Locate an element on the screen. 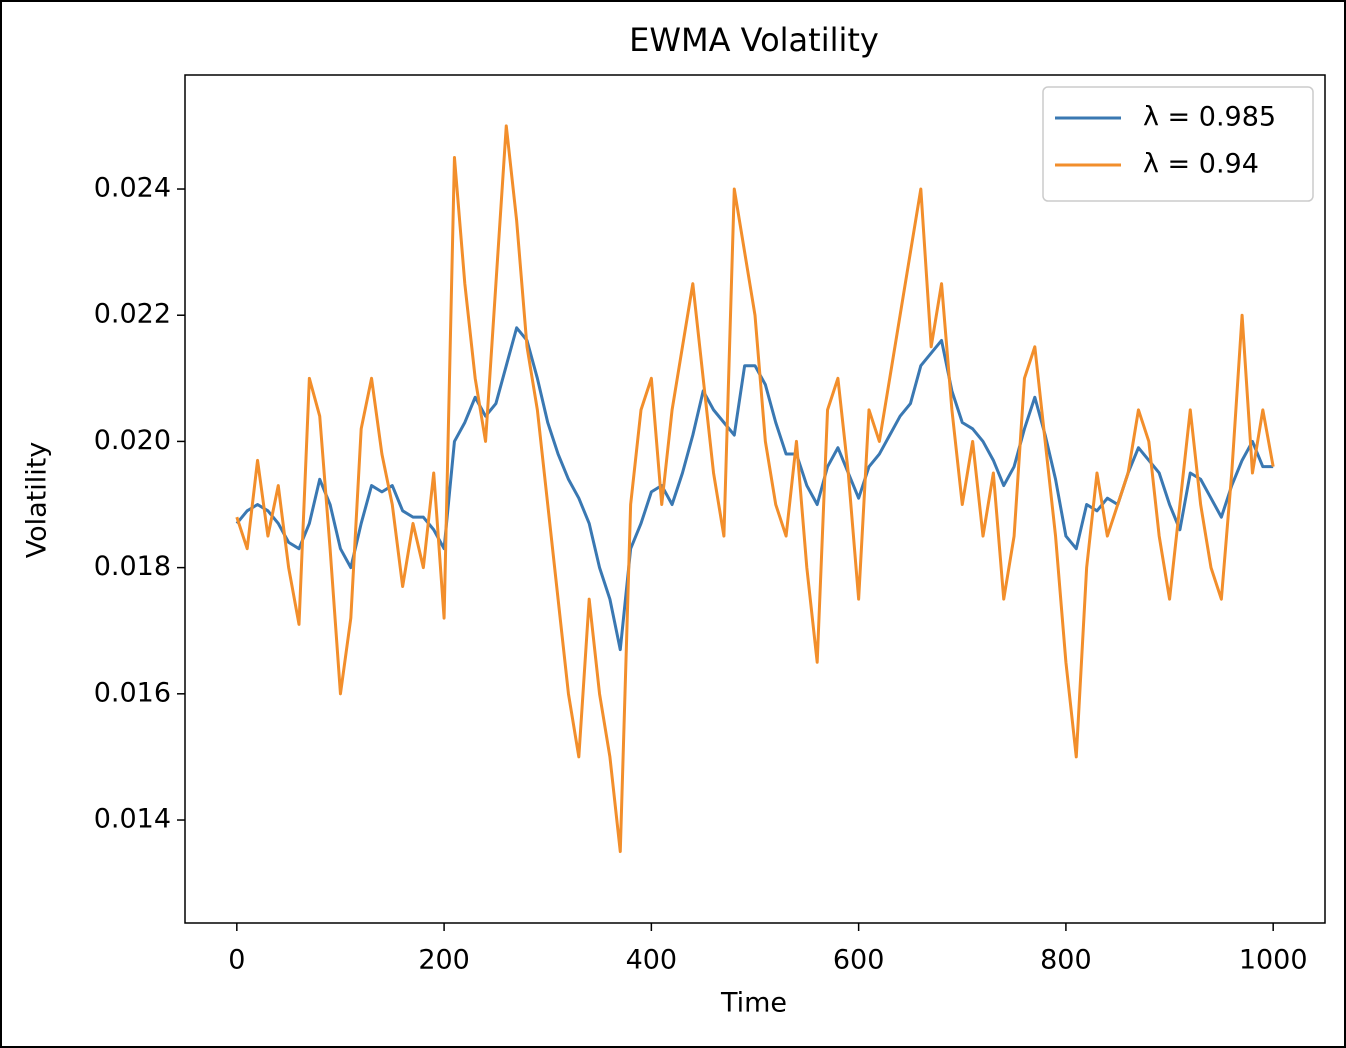 This screenshot has width=1346, height=1048. legend: λ = 0.985 λ = 0.94 is located at coordinates (1178, 144).